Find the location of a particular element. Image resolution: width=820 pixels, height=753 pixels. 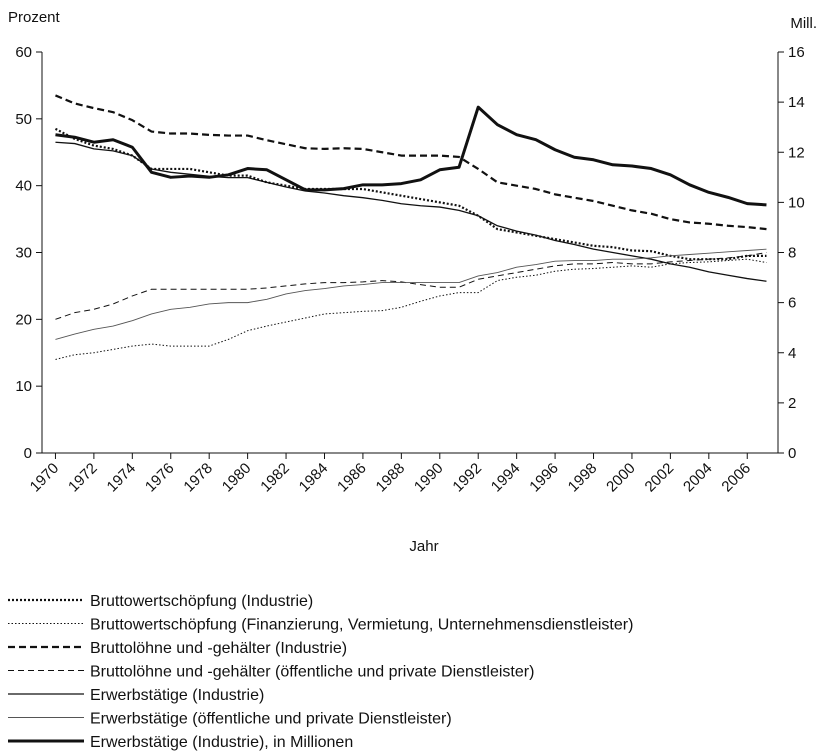

x-tick-label: 1974 is located at coordinates (122, 478).